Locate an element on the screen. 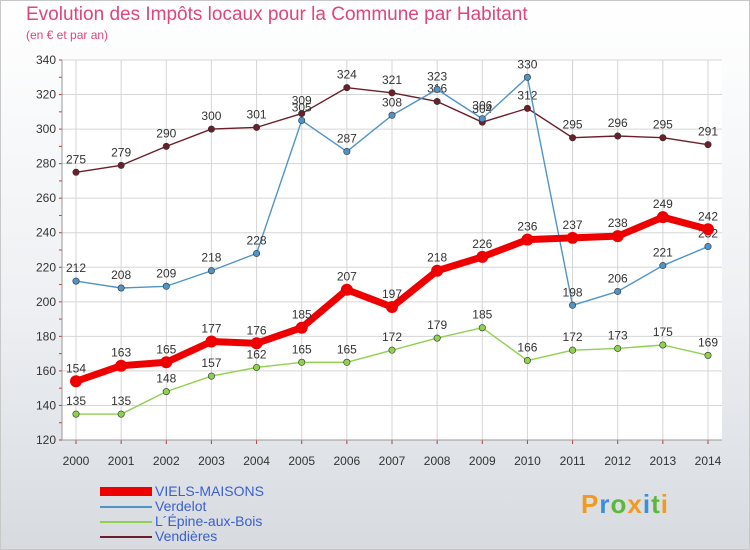 The image size is (750, 550). data-label-l-pine-aux-bois-2009: 185 is located at coordinates (482, 315).